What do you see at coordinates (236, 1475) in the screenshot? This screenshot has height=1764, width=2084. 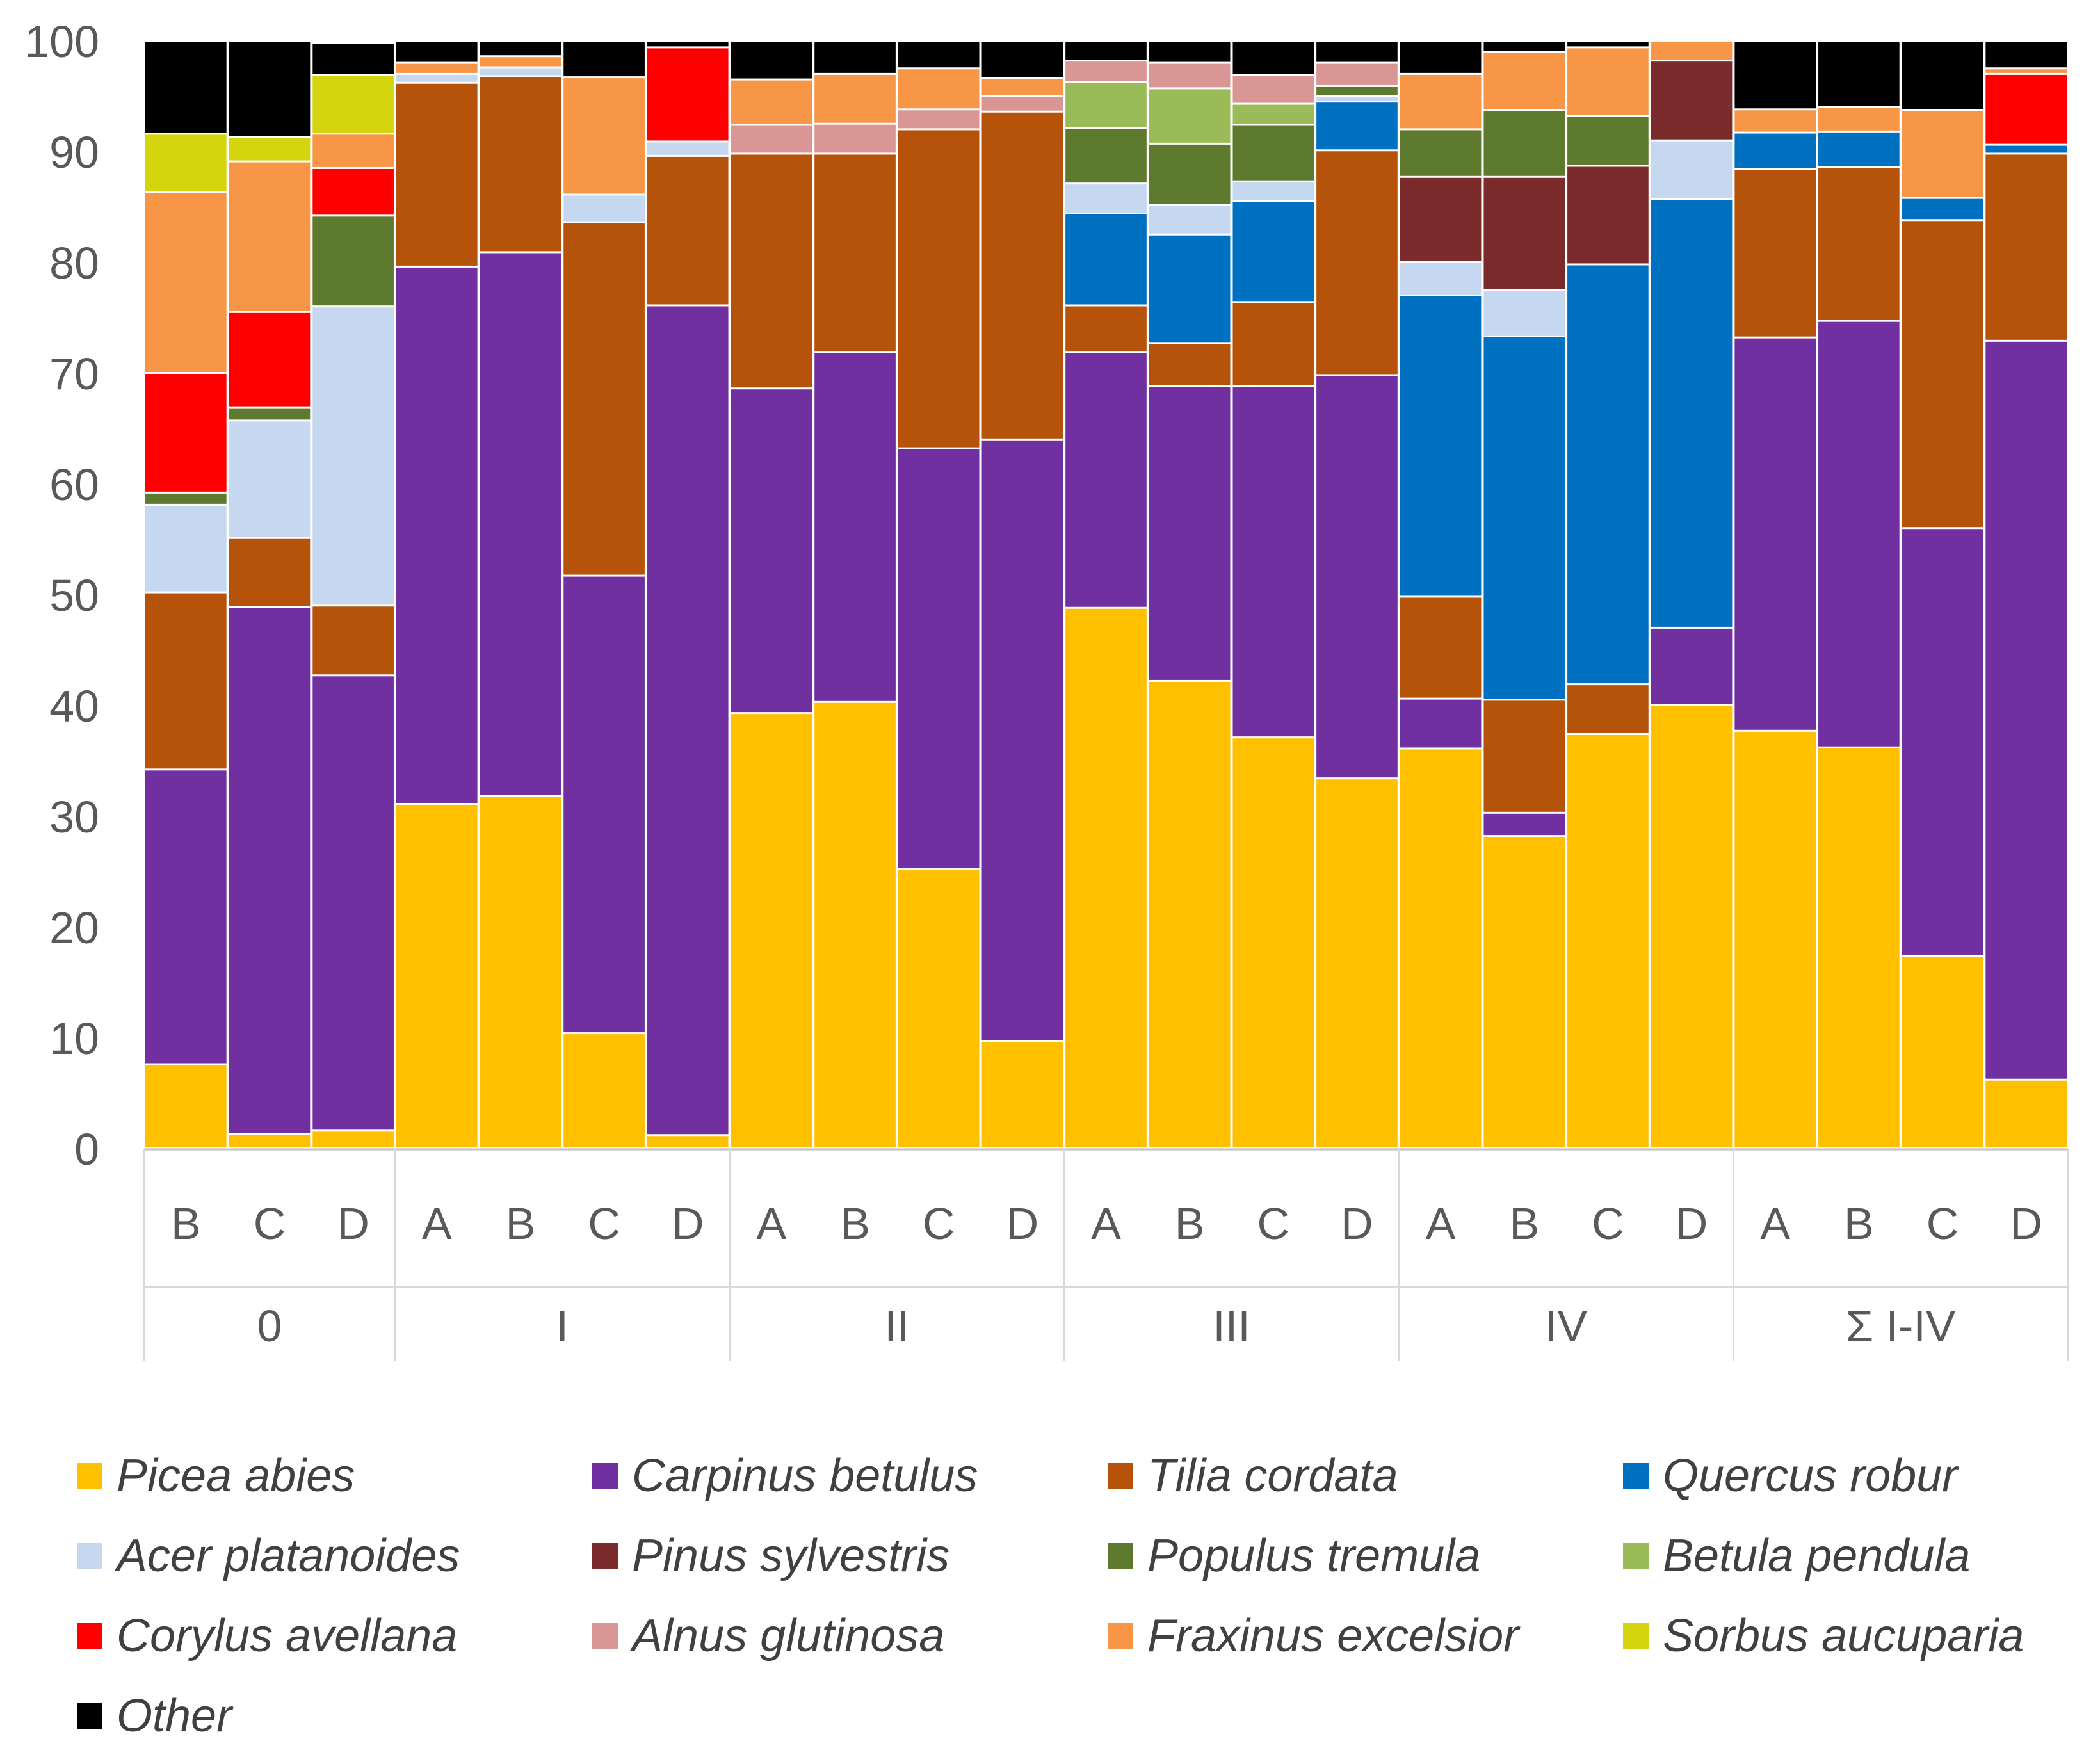 I see `legend-label: Picea abies` at bounding box center [236, 1475].